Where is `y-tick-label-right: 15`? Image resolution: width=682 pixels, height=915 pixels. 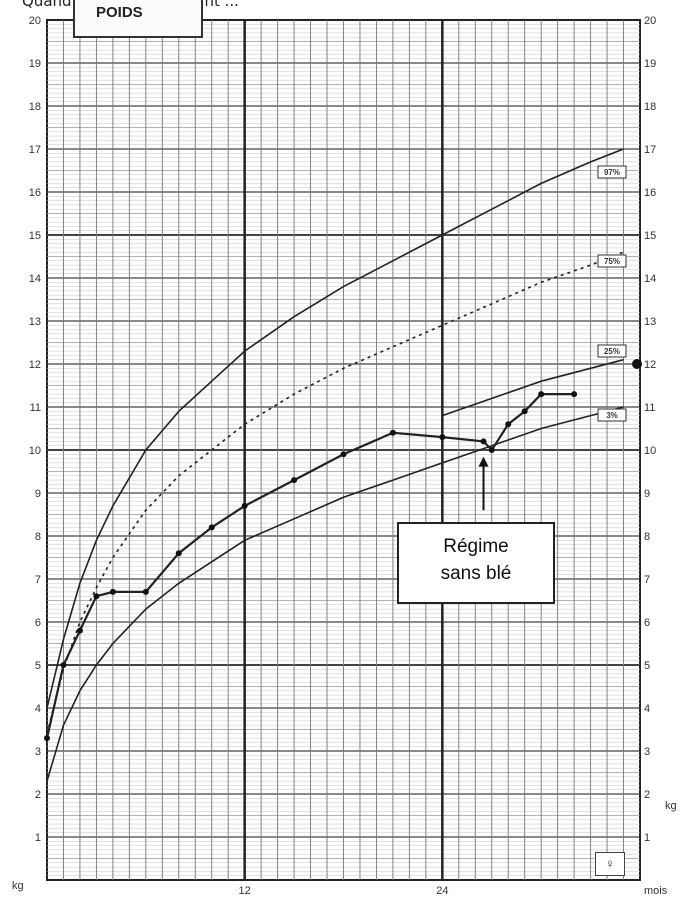 y-tick-label-right: 15 is located at coordinates (650, 236).